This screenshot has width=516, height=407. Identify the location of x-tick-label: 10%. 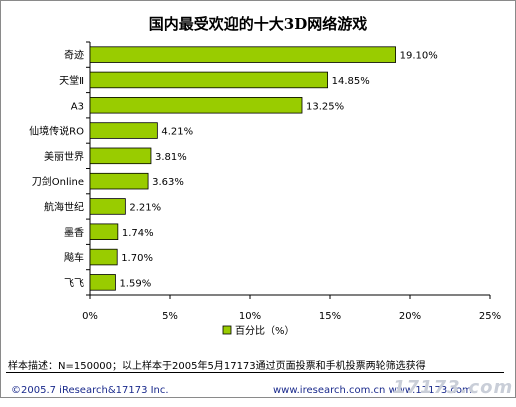
(250, 316).